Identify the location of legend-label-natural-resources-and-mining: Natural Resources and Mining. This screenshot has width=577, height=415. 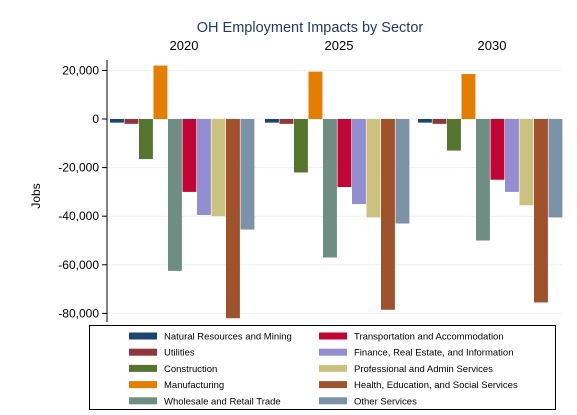
(228, 337).